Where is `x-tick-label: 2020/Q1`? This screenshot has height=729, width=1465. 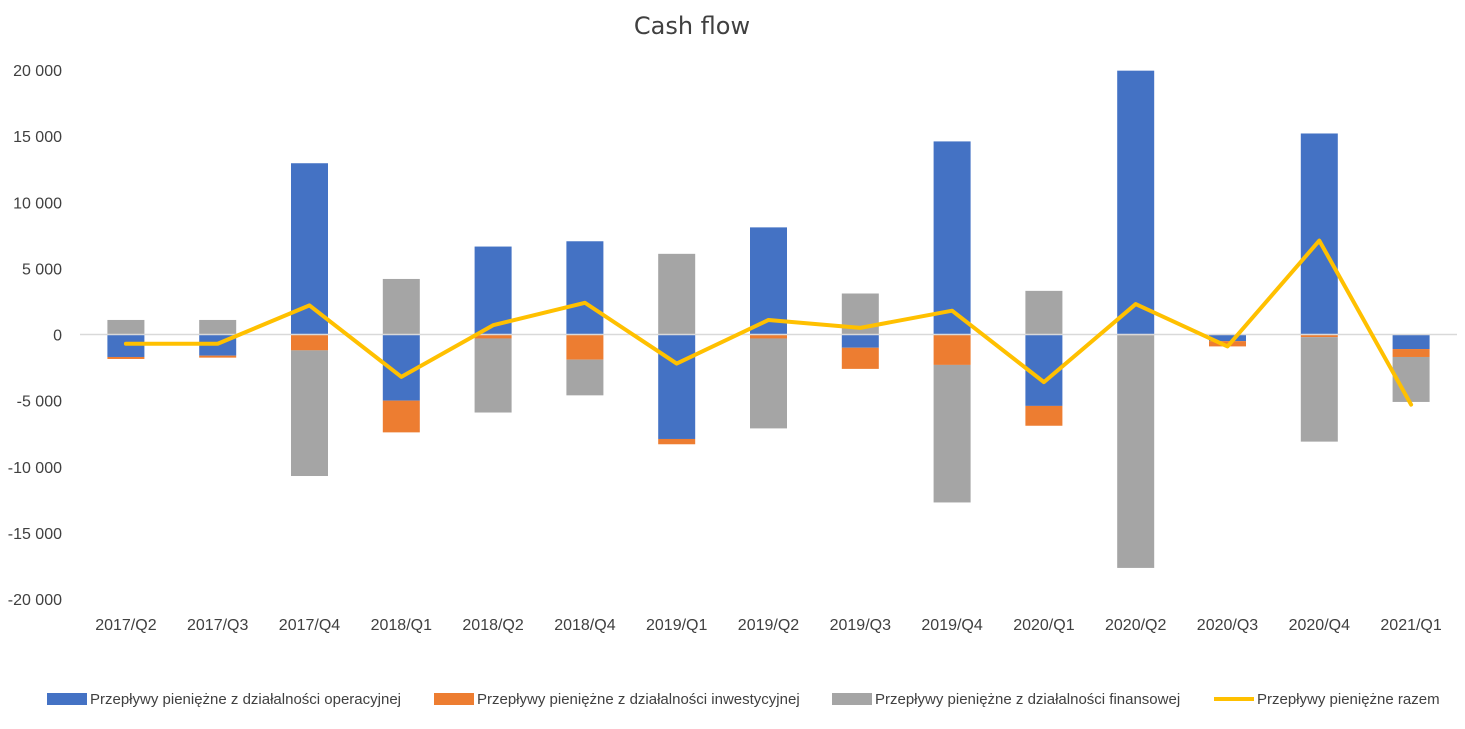 x-tick-label: 2020/Q1 is located at coordinates (1043, 625).